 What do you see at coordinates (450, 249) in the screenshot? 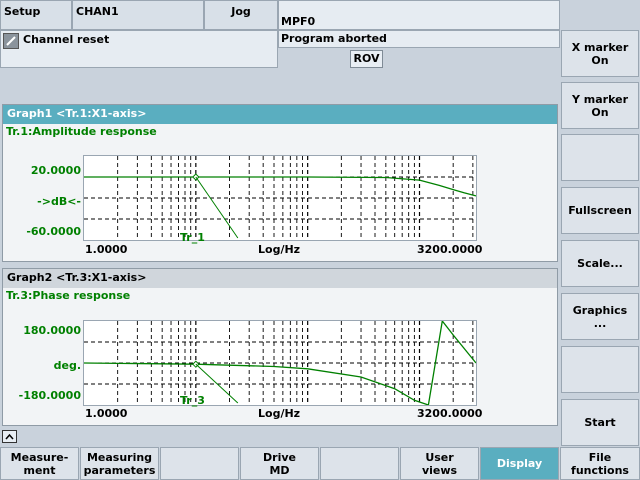
I see `graph1-xmax: 3200.0000` at bounding box center [450, 249].